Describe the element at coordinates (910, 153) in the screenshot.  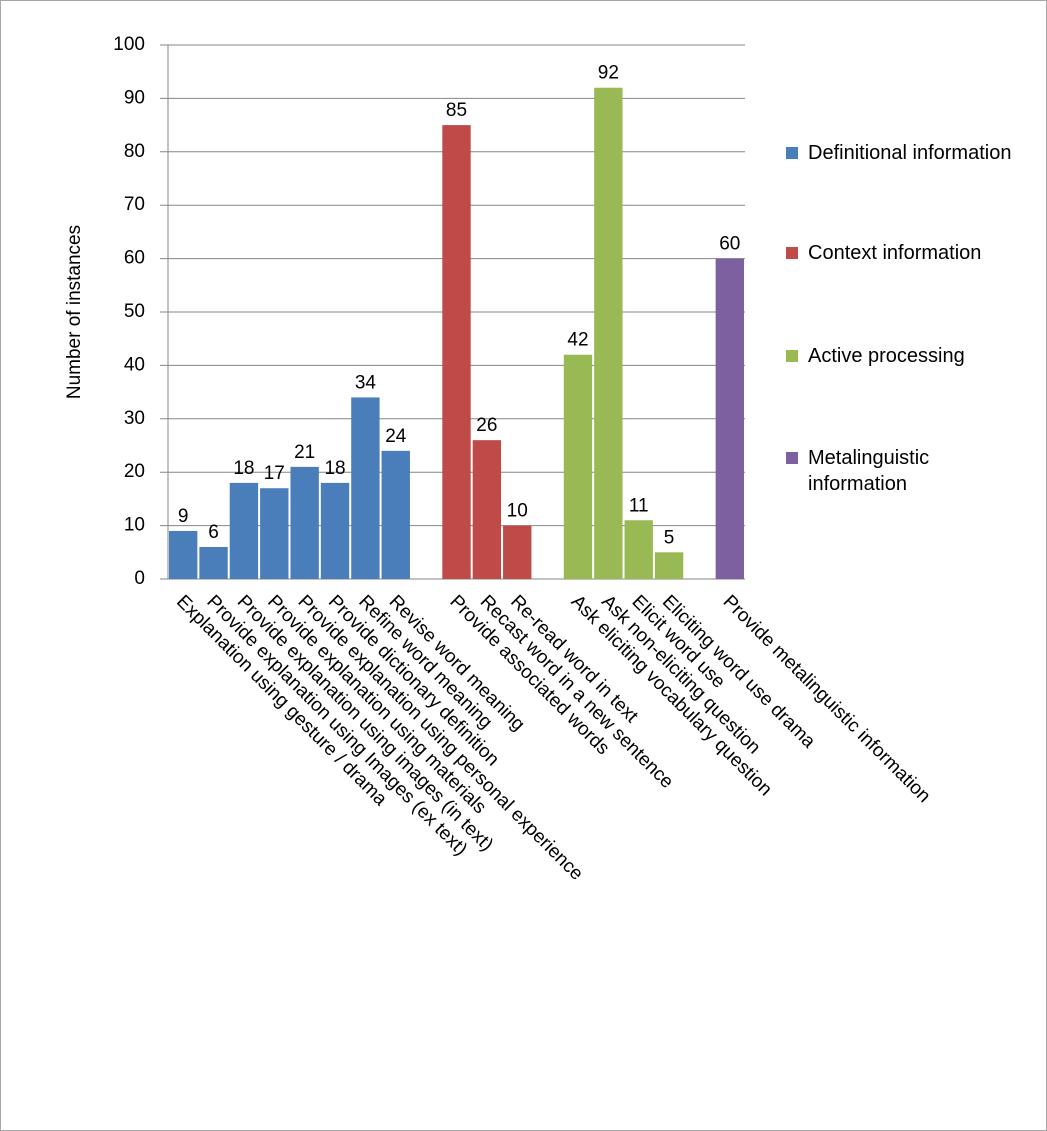
I see `legend-label: Definitional information` at that location.